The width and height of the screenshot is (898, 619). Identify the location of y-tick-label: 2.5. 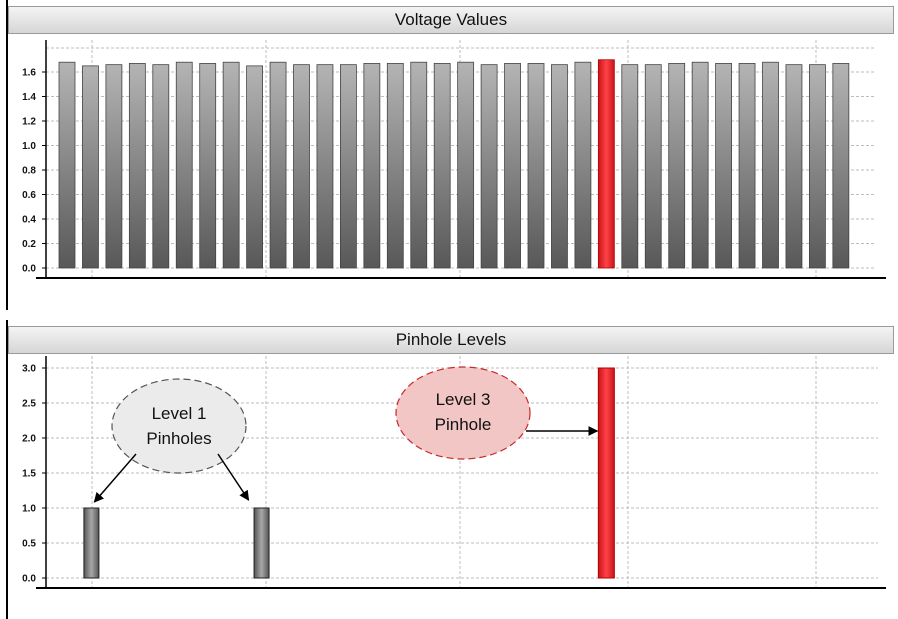
(29, 404).